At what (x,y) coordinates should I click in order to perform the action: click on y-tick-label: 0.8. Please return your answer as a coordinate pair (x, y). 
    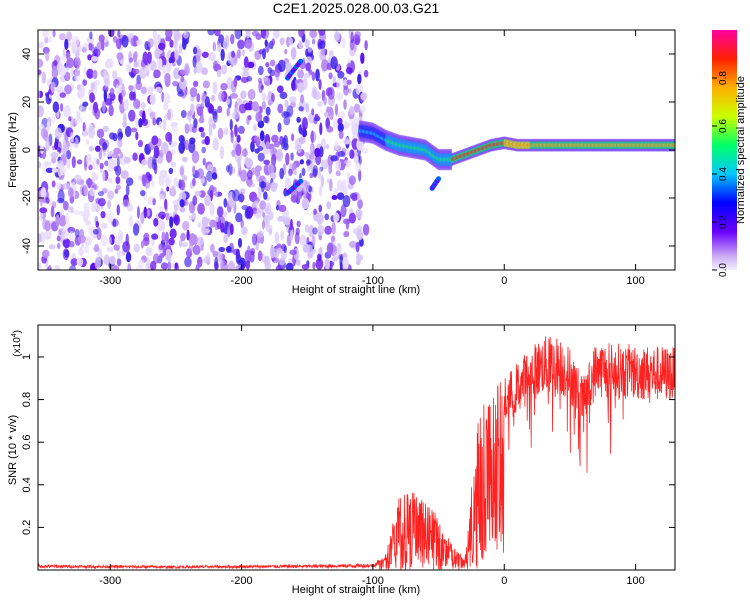
    Looking at the image, I should click on (27, 399).